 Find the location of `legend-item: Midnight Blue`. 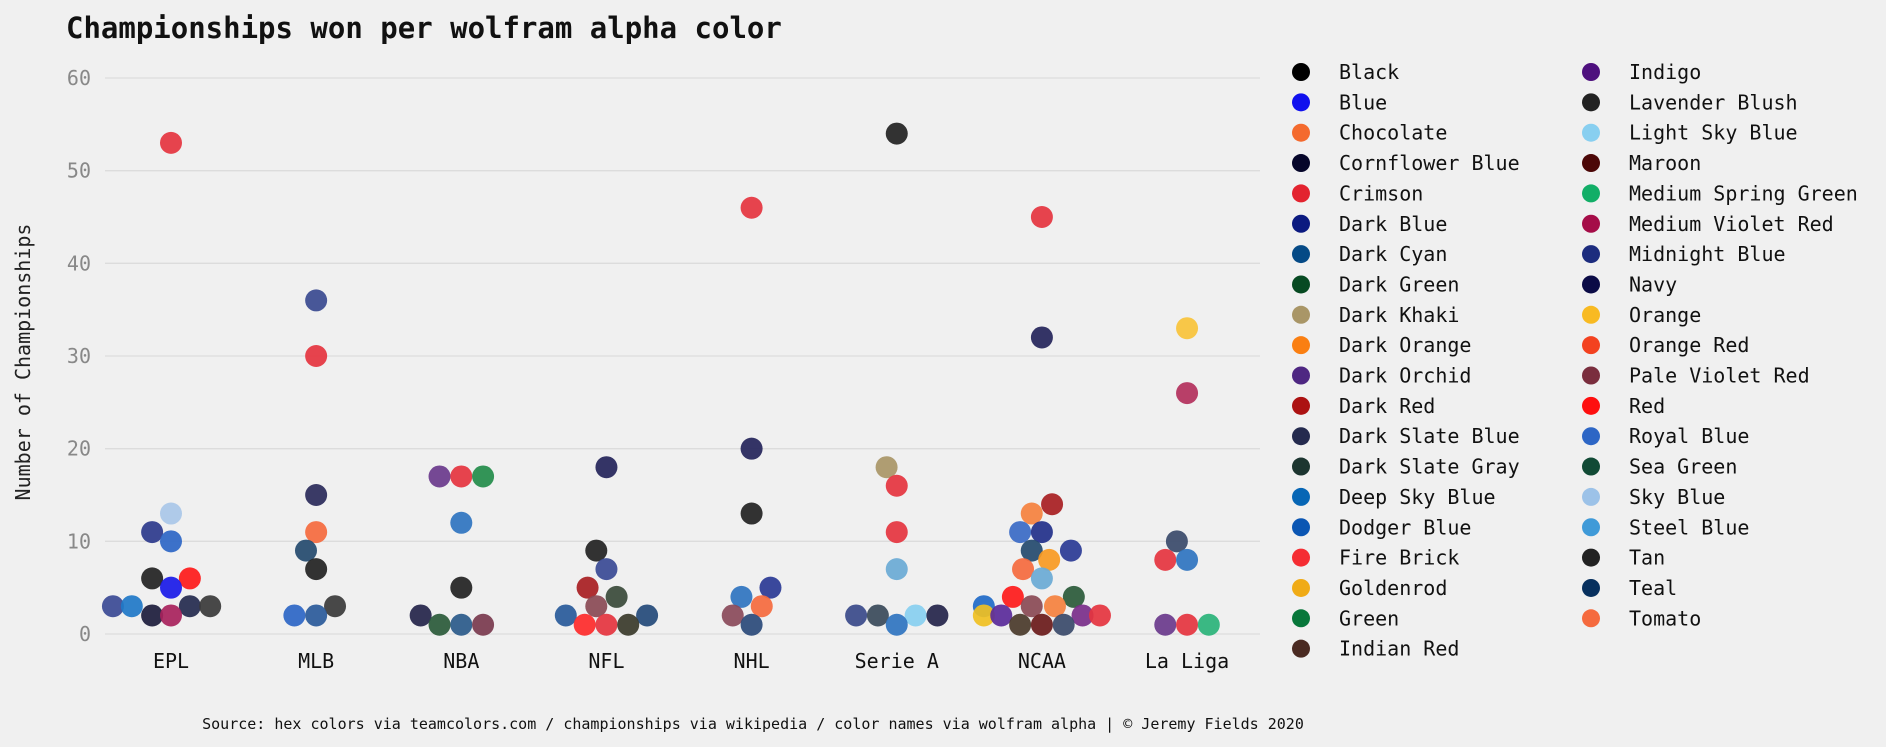

legend-item: Midnight Blue is located at coordinates (1684, 254).